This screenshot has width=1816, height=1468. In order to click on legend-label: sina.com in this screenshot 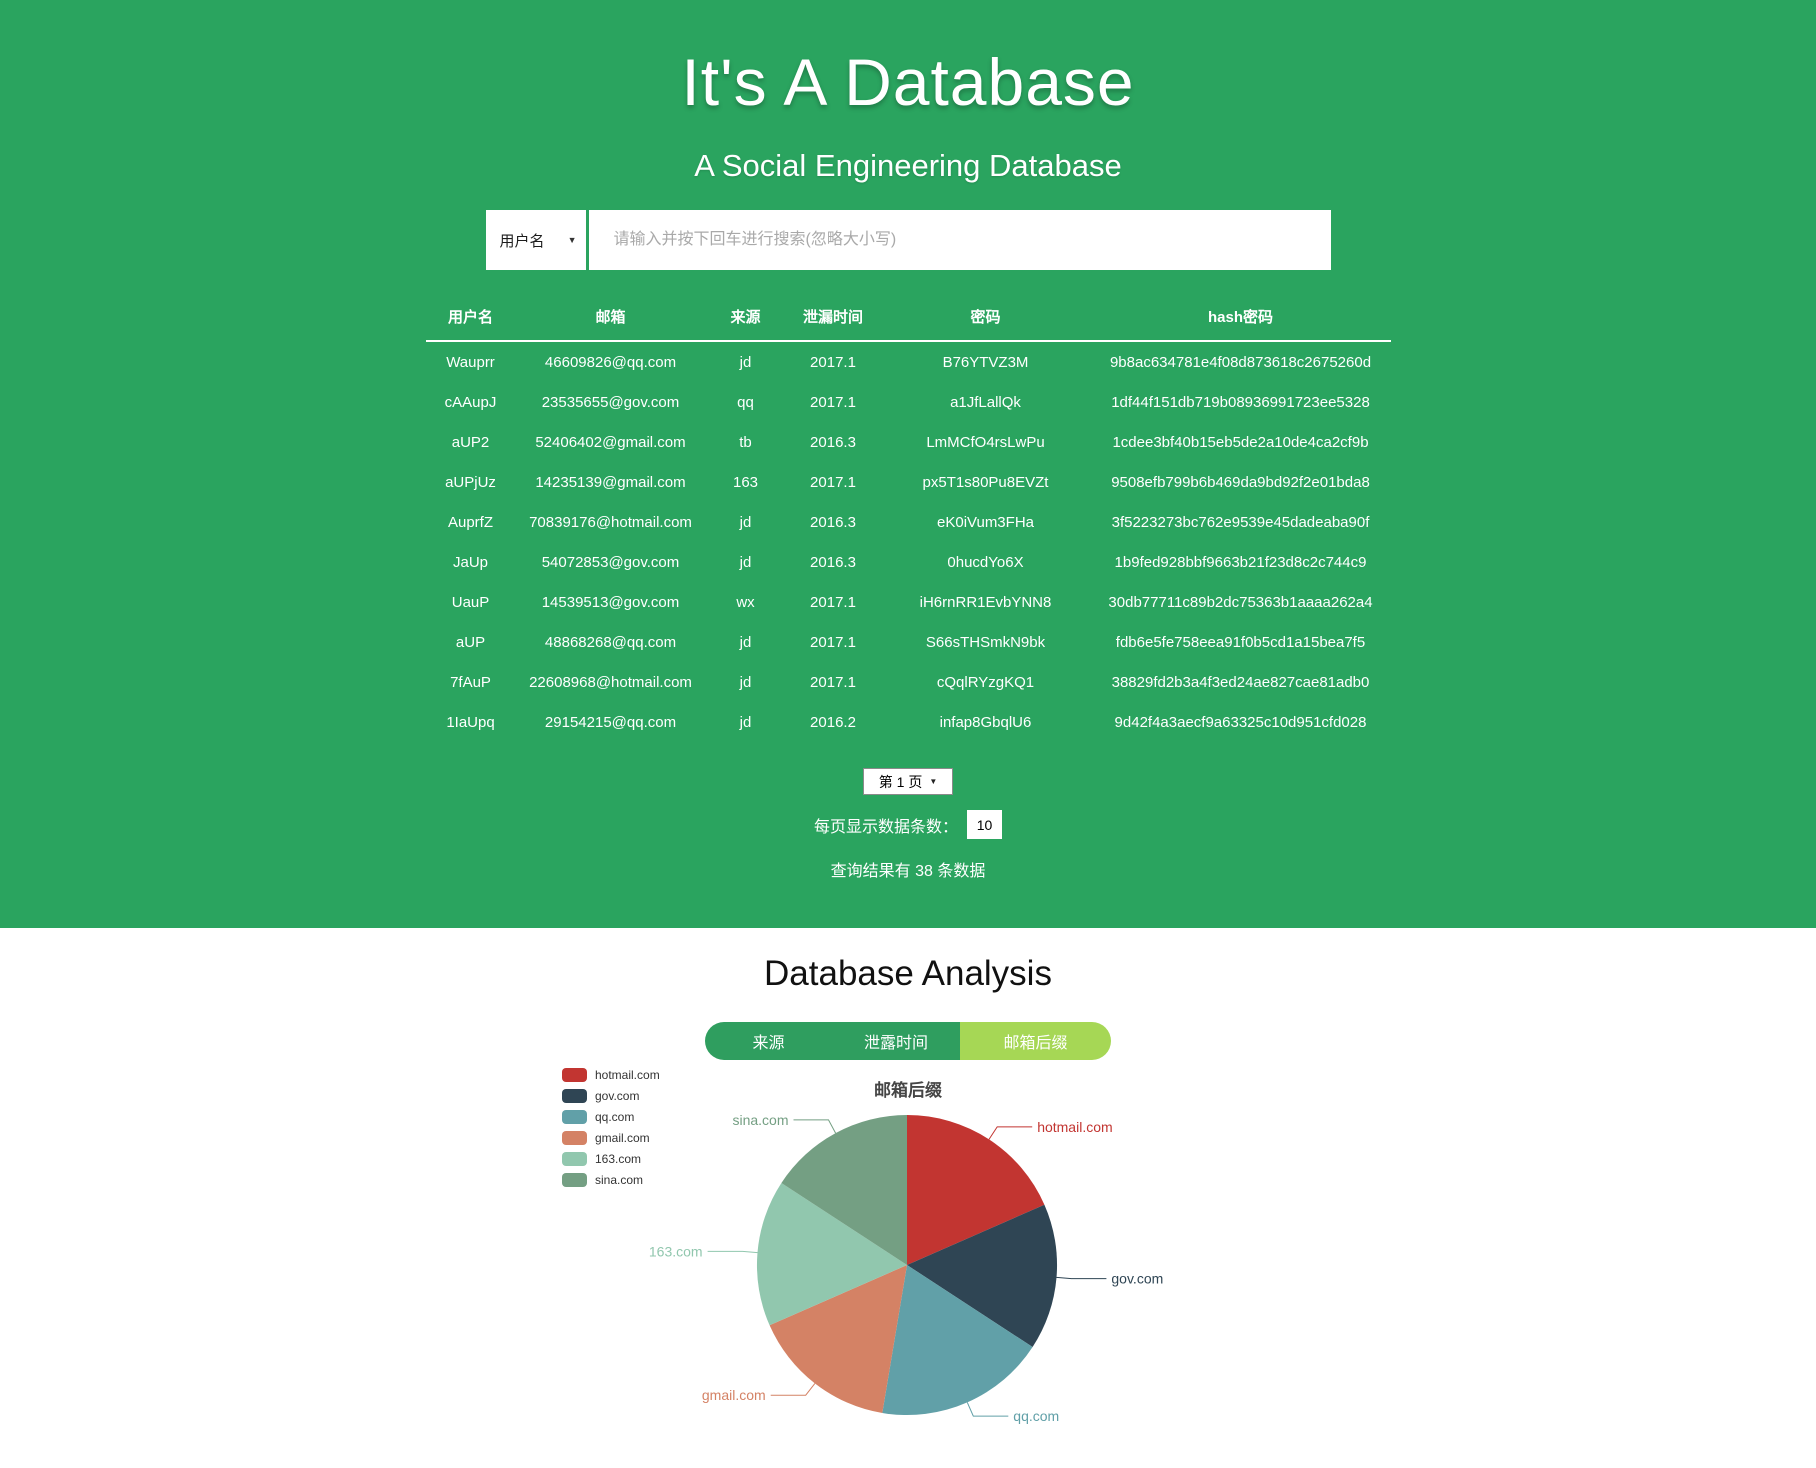, I will do `click(619, 1180)`.